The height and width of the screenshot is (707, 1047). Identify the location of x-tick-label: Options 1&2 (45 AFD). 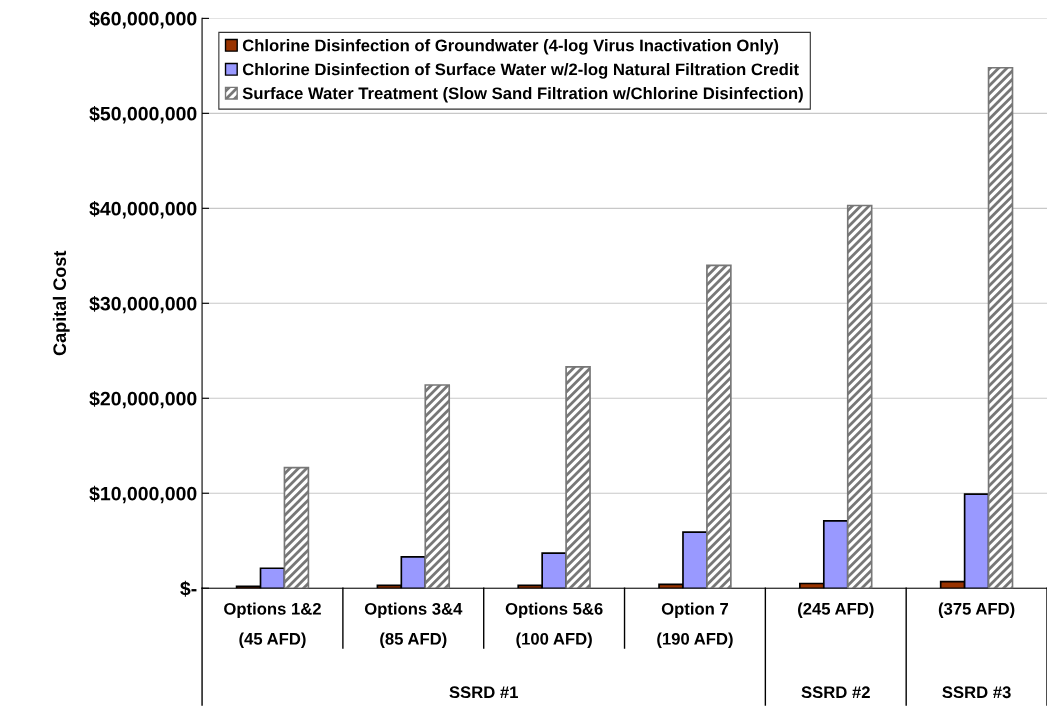
(272, 625).